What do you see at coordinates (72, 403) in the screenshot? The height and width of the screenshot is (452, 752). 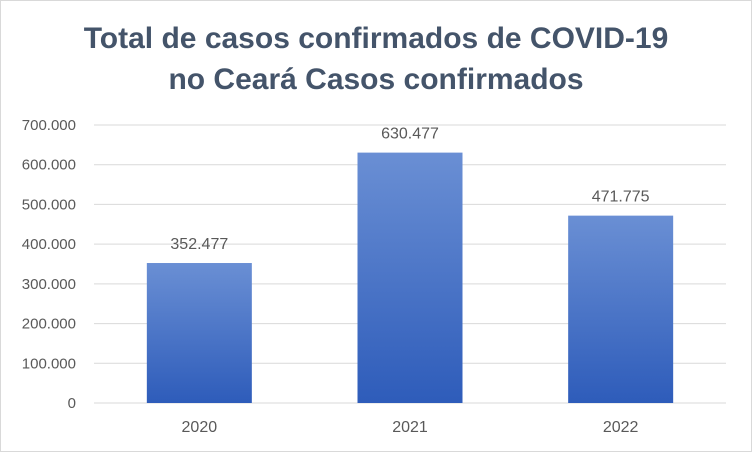 I see `y-tick-label: 0` at bounding box center [72, 403].